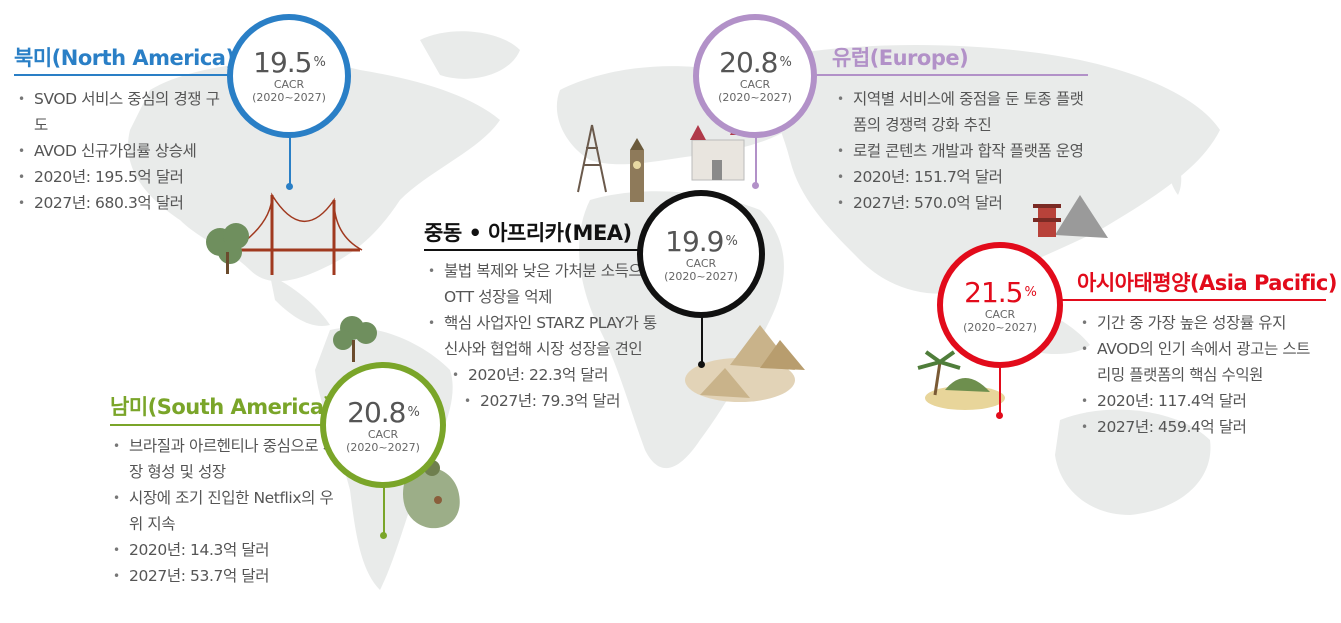 This screenshot has height=623, width=1341. I want to click on list-item: 2027년: 53.7억 달러, so click(225, 576).